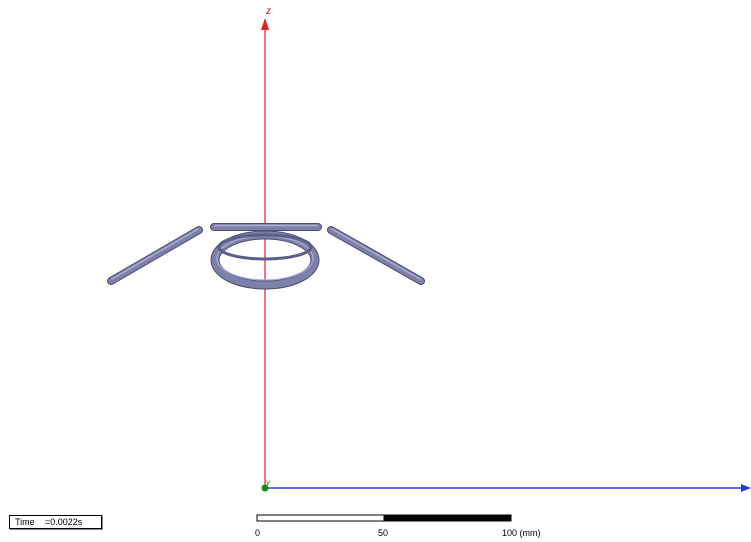 The image size is (751, 542). I want to click on time-value: =0.0022s, so click(64, 522).